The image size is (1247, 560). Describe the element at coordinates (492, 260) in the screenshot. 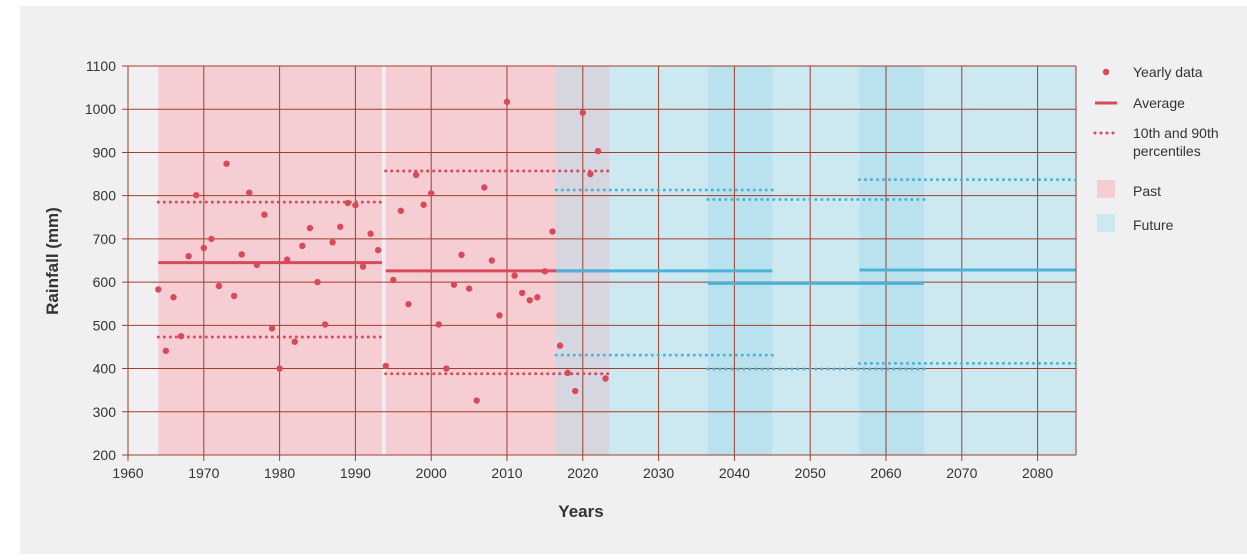

I see `data-point-2008` at that location.